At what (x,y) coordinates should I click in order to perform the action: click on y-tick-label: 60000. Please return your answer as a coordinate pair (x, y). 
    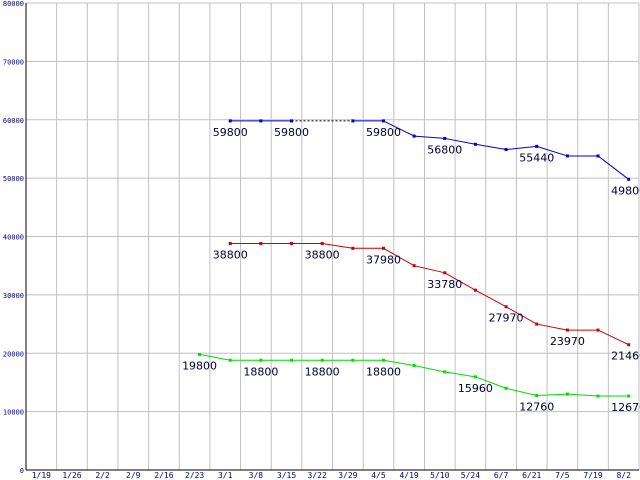
    Looking at the image, I should click on (13, 121).